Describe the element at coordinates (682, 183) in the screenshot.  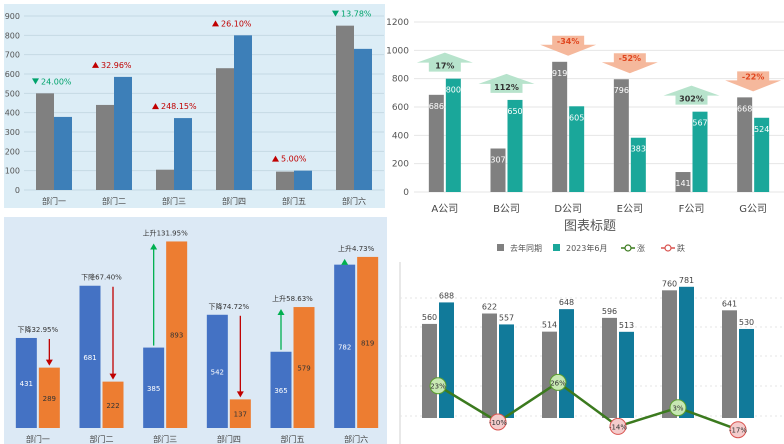
I see `chart-2-value-label-series1: 141` at that location.